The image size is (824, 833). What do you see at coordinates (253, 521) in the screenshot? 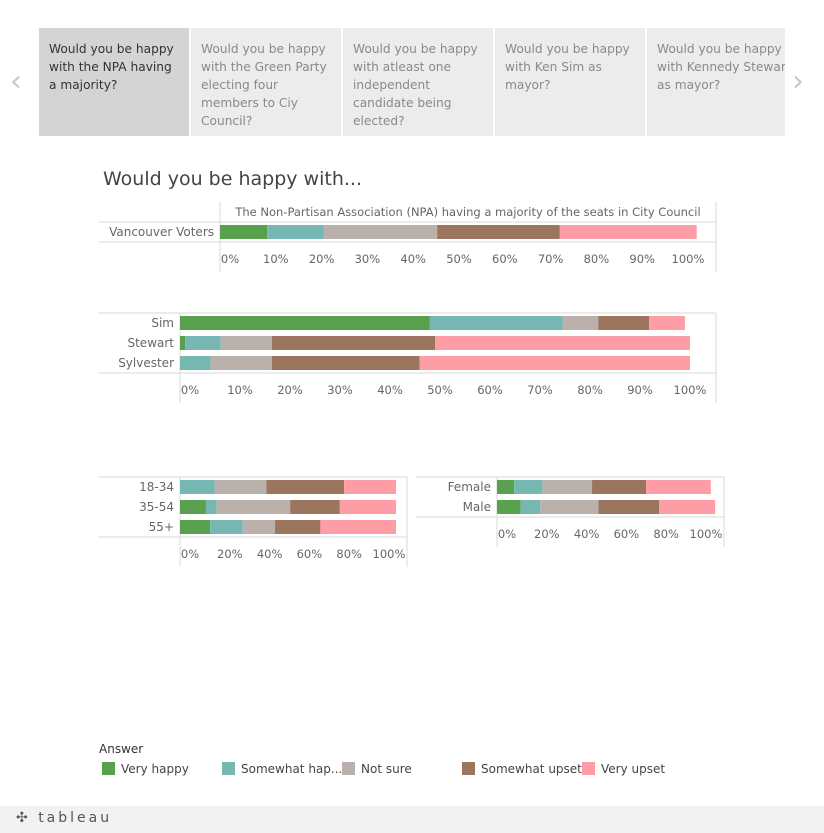
I see `chart-3: 18-34 35-54 55+ 0% 20% 40% 60% 80% 100%` at bounding box center [253, 521].